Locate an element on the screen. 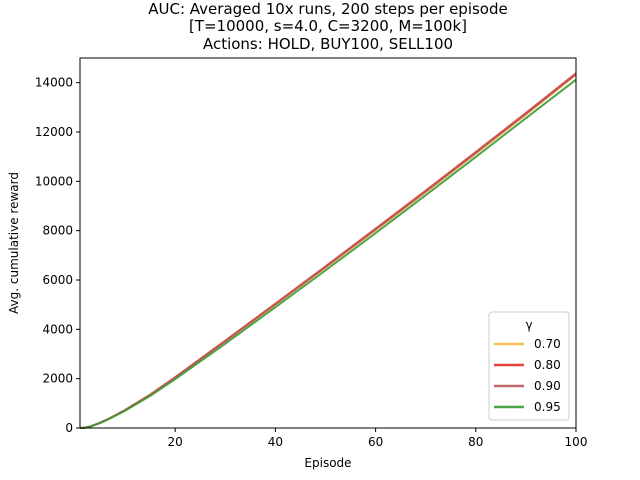 The image size is (640, 480). y-axis-label: Avg. cumulative reward is located at coordinates (14, 243).